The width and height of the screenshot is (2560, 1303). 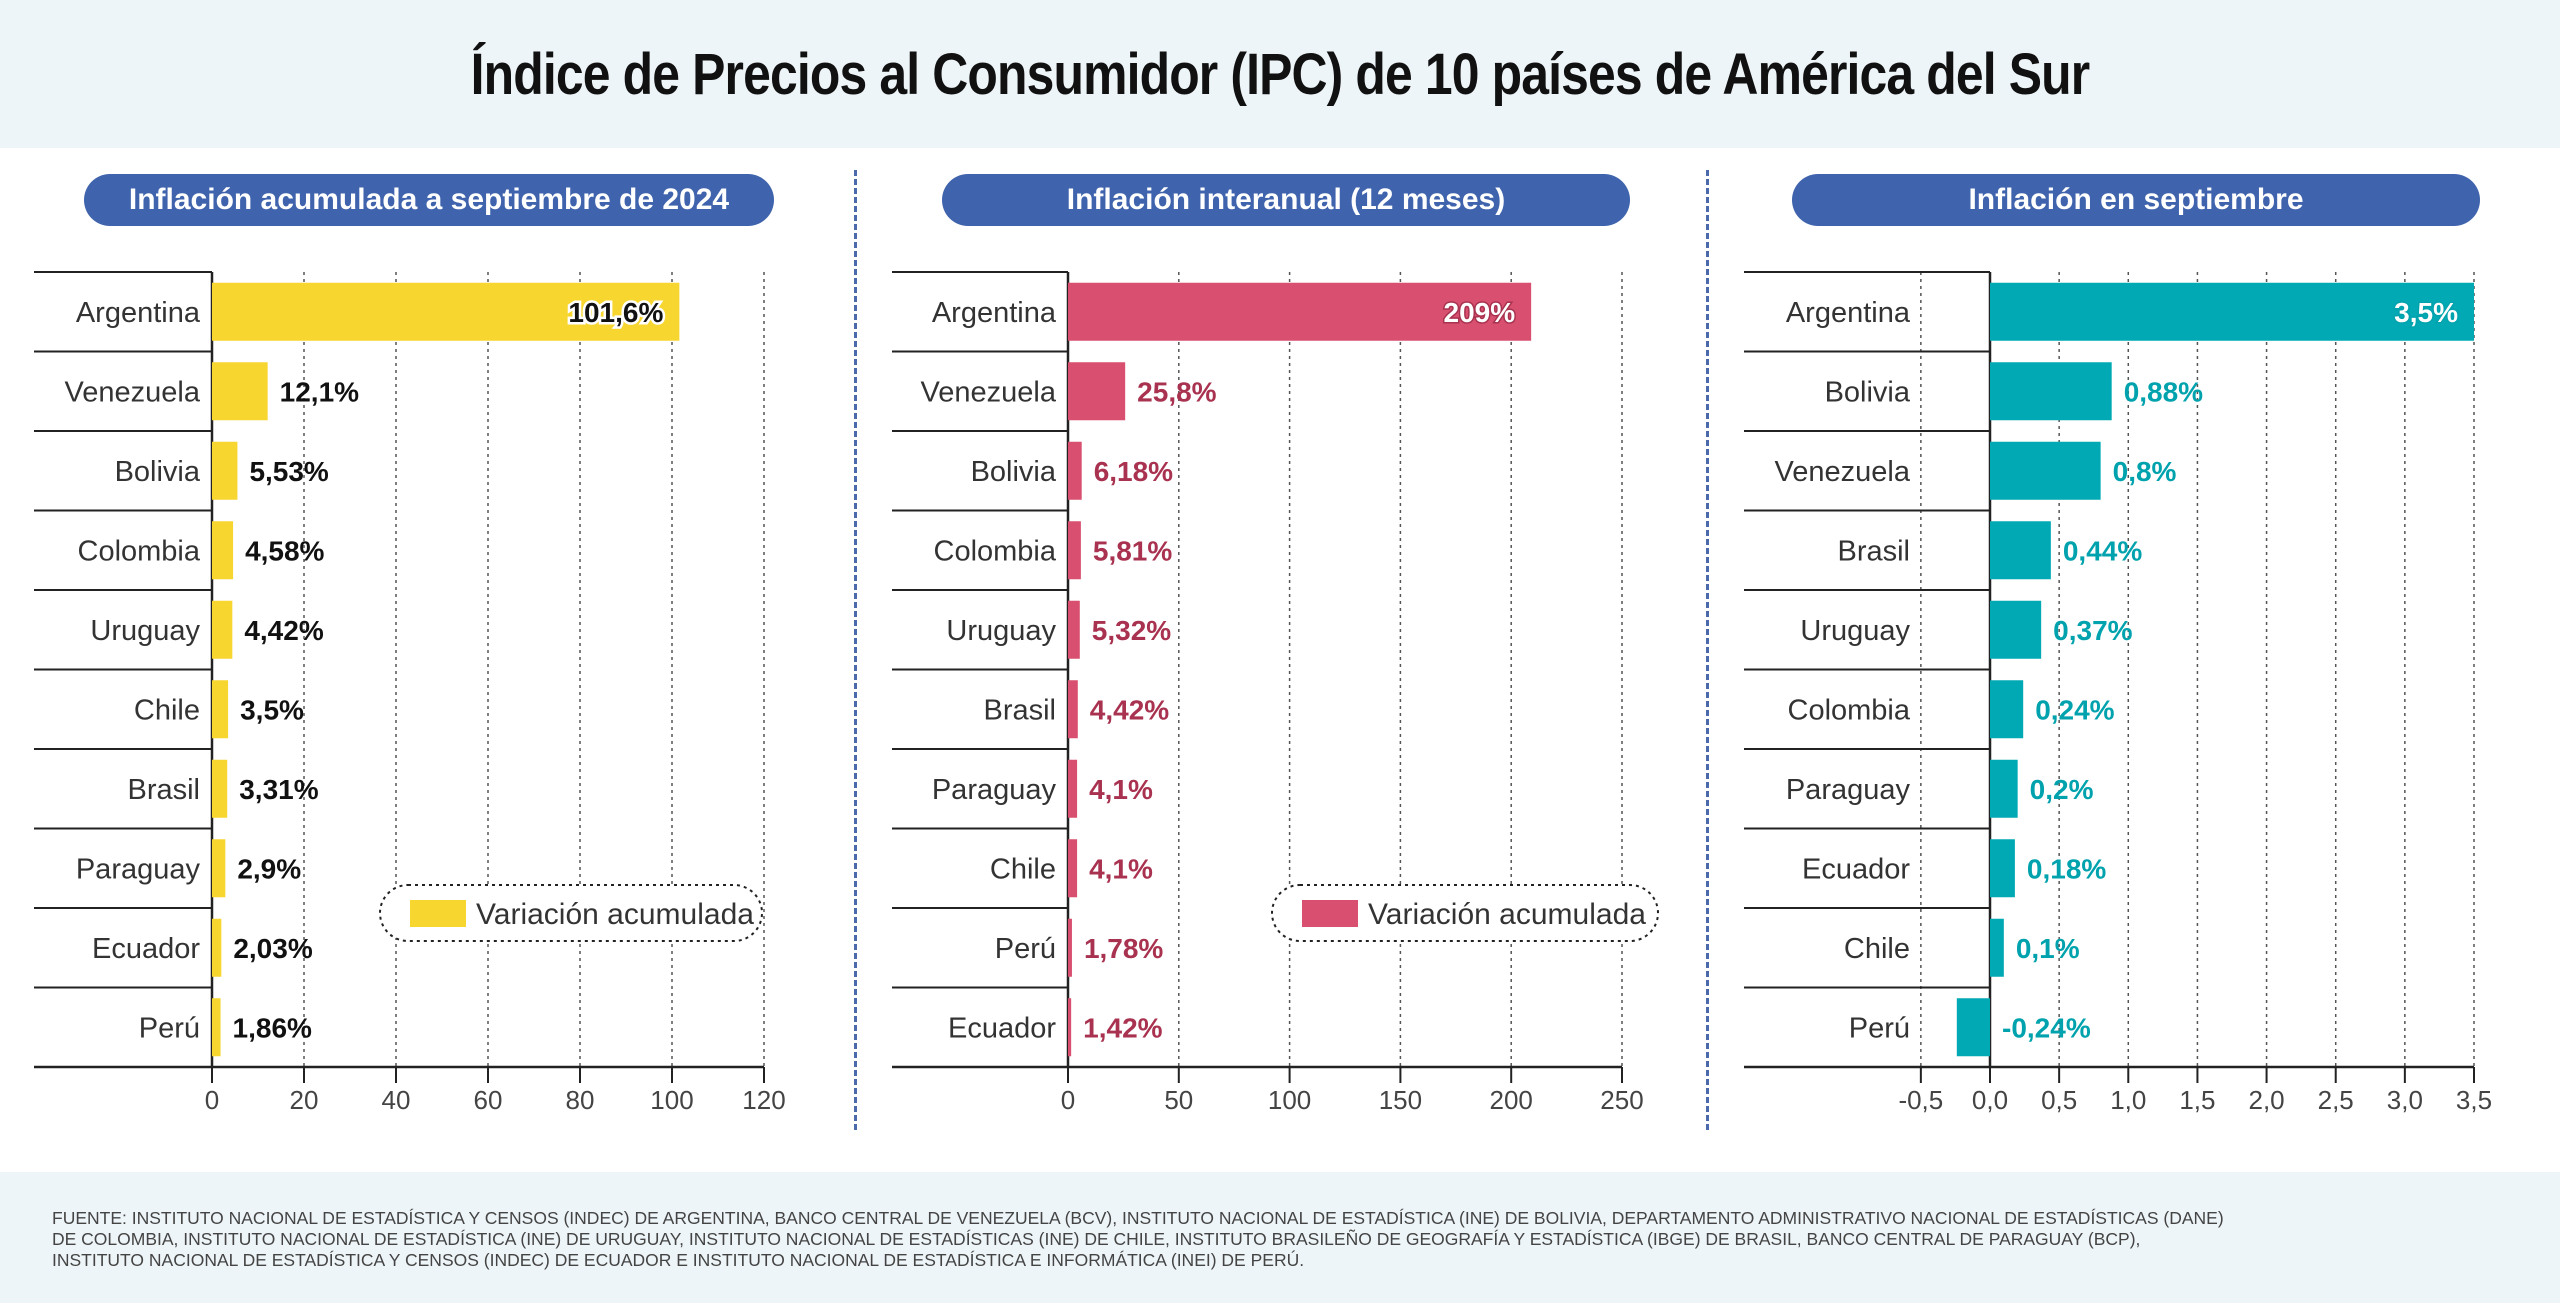 I want to click on chart-2-title: Inflación interanual (12 meses), so click(x=1286, y=200).